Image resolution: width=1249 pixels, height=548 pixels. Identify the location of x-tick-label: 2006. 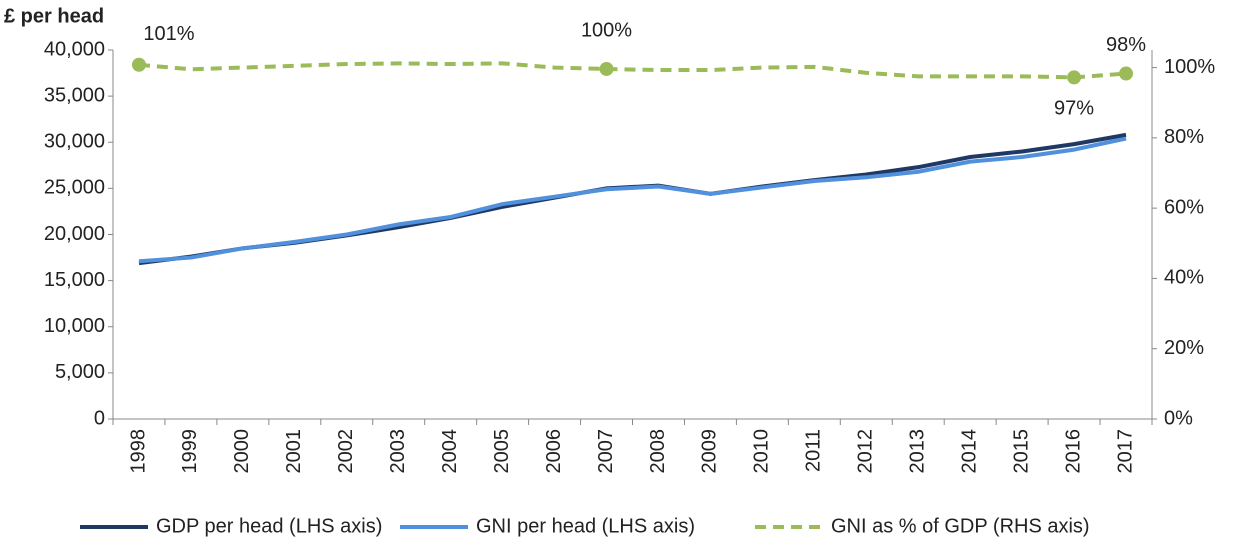
(554, 451).